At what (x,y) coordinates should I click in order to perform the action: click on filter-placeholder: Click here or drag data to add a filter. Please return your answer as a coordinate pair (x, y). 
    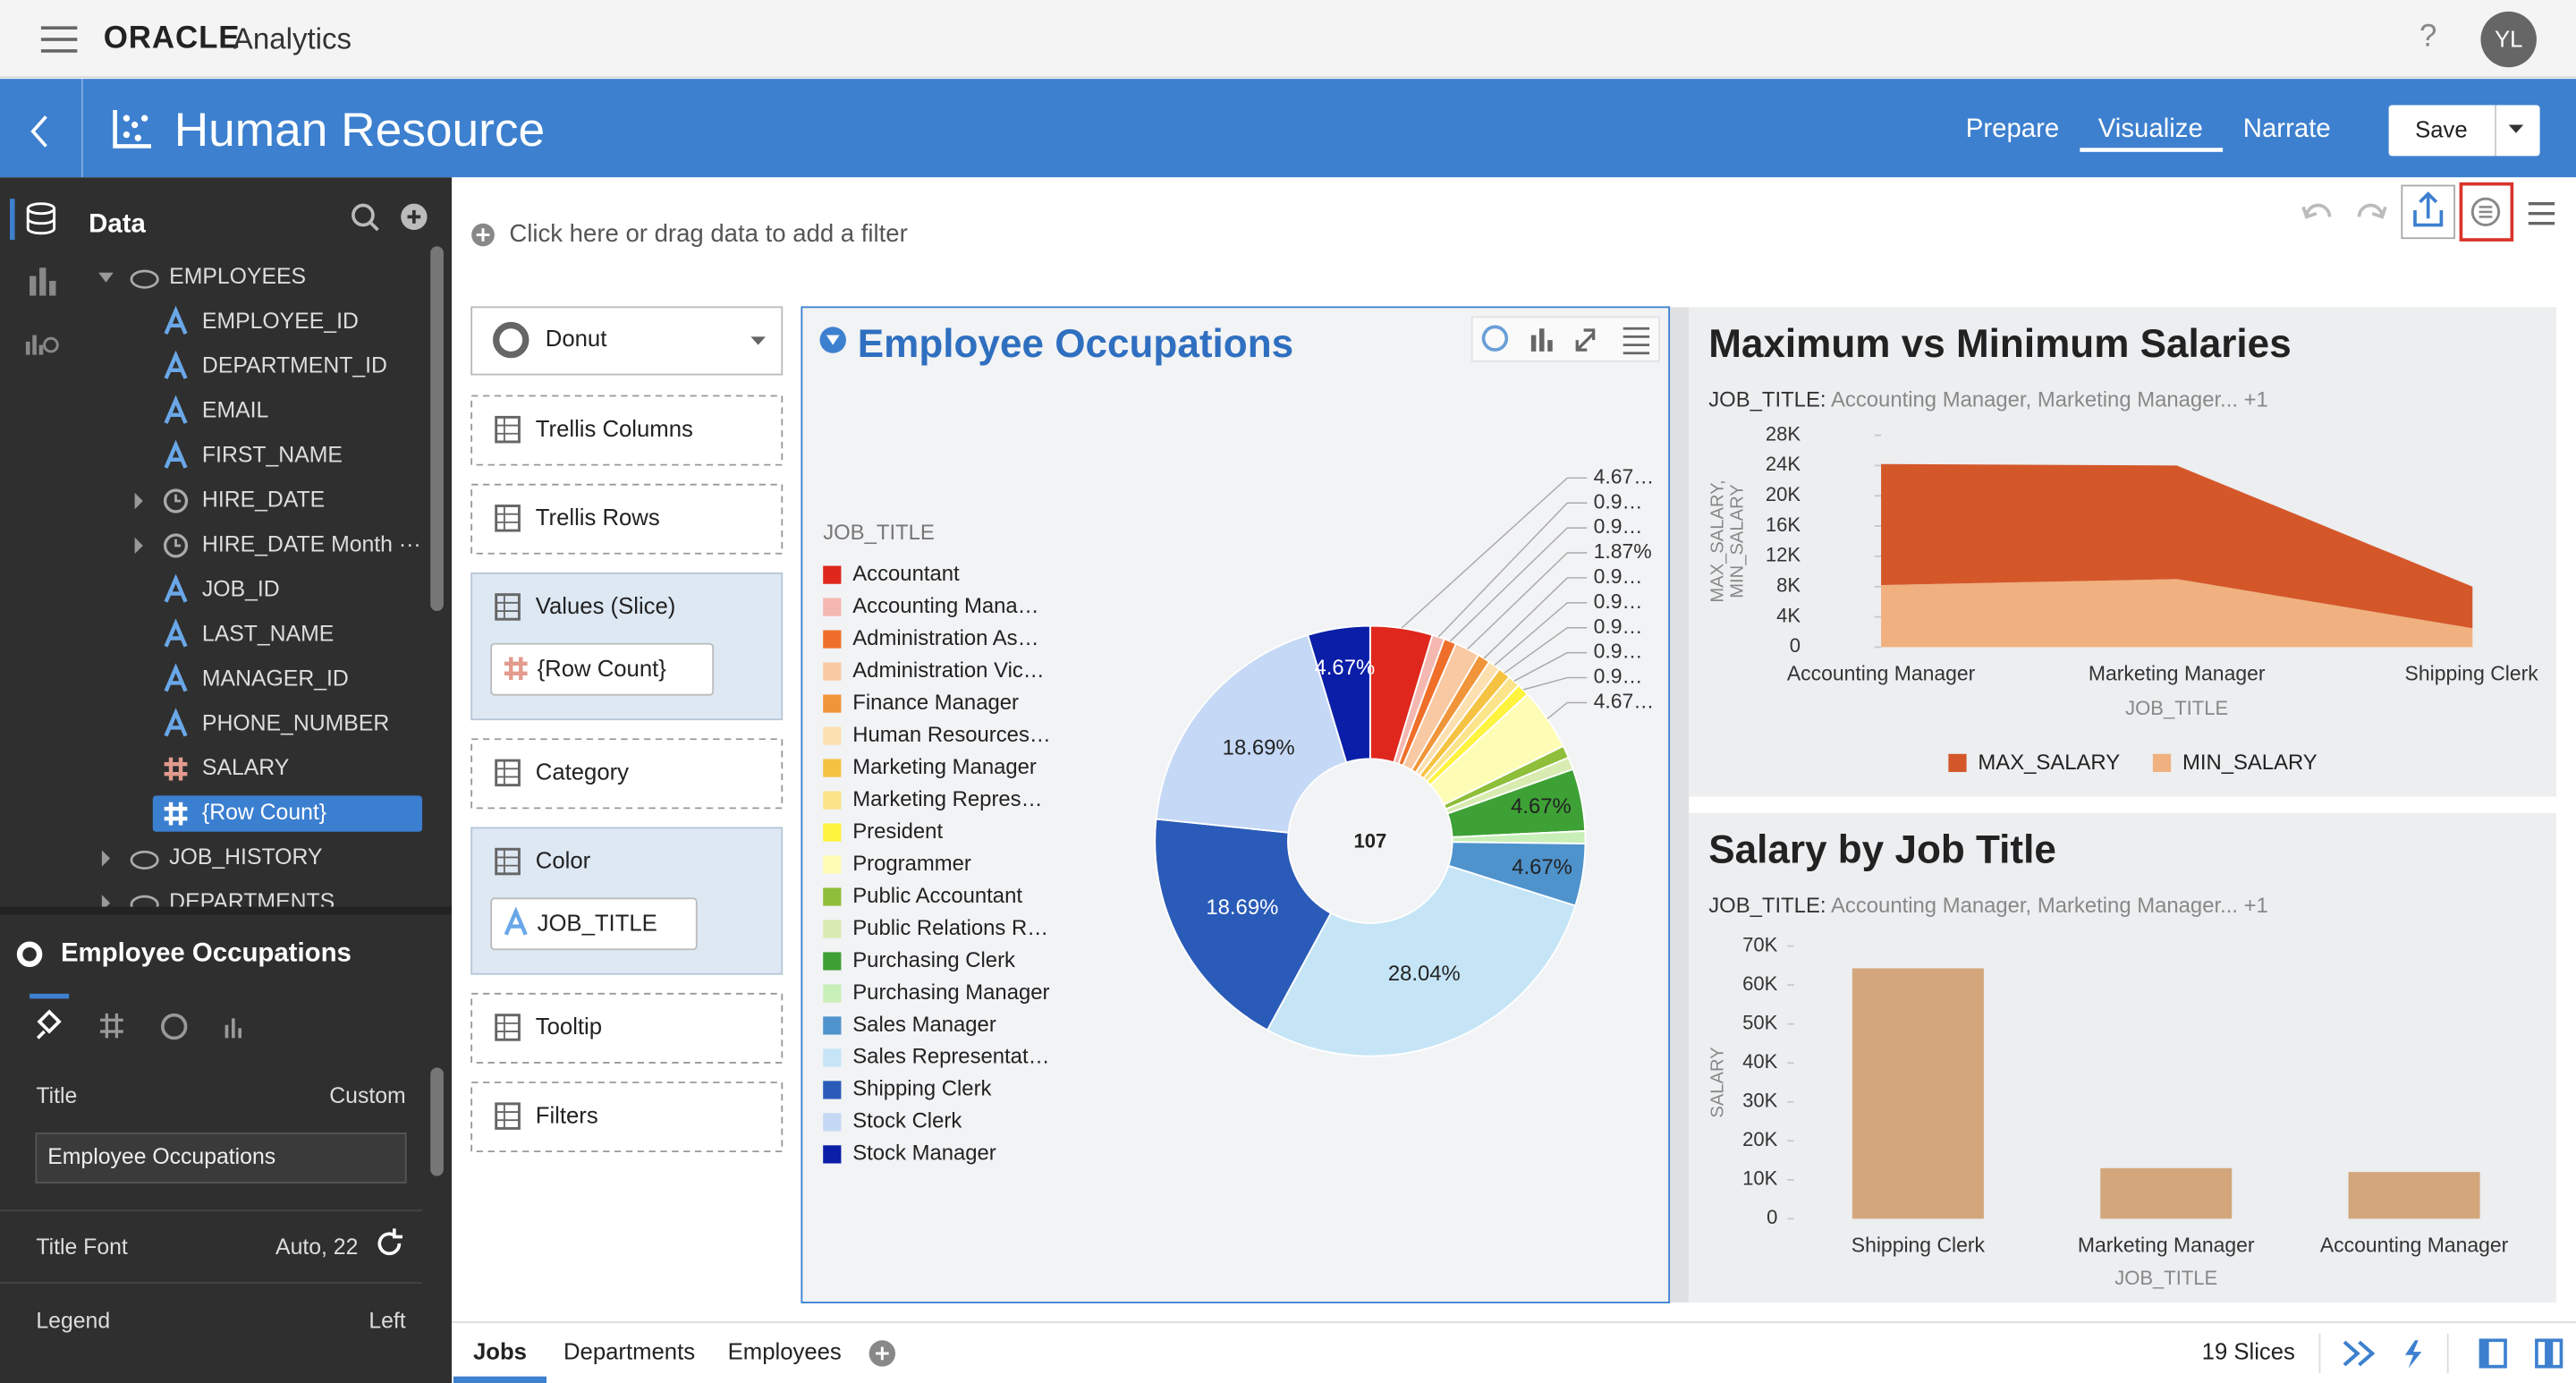
    Looking at the image, I should click on (708, 233).